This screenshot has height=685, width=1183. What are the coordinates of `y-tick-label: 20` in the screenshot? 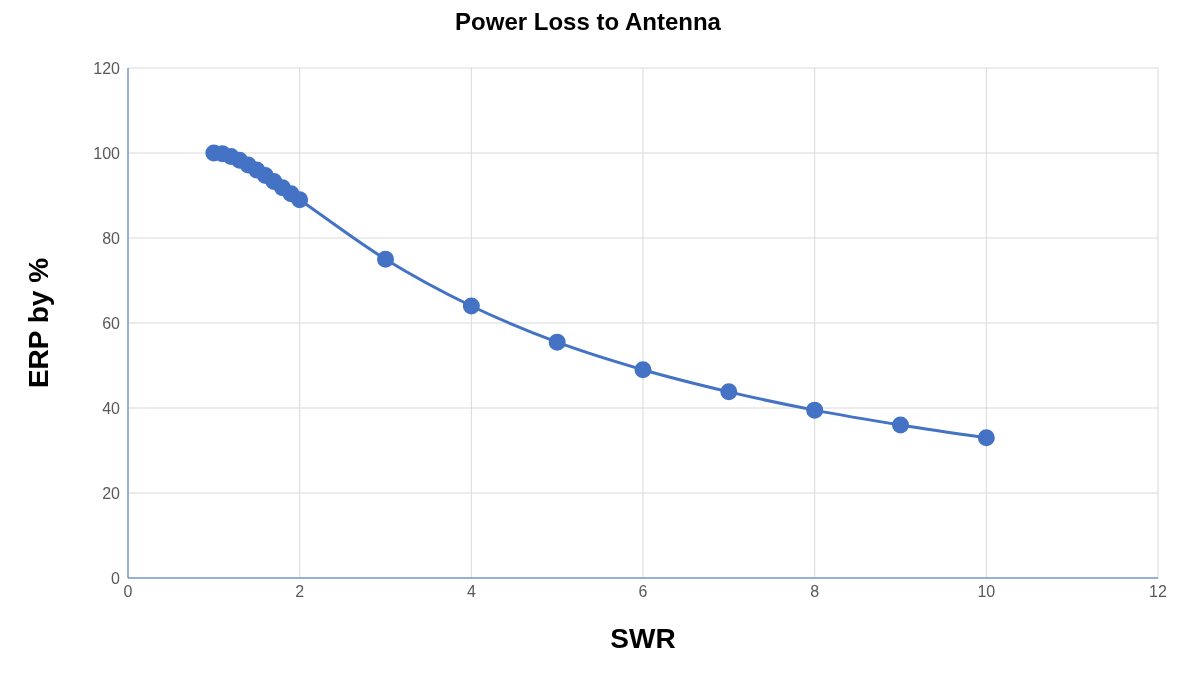 It's located at (111, 493).